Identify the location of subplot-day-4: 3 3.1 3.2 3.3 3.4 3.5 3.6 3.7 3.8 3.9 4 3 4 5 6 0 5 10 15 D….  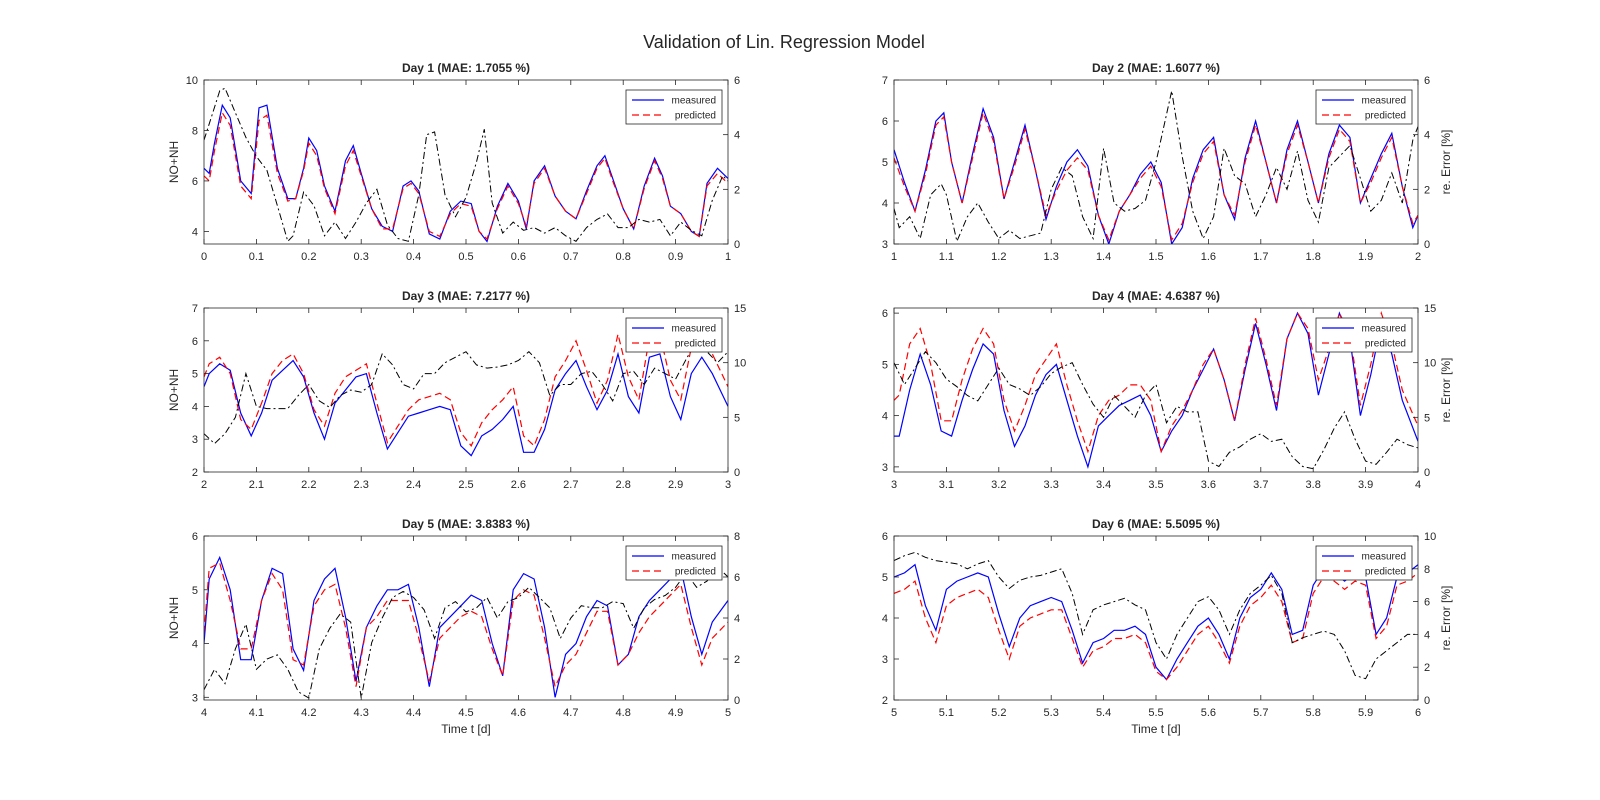
(1167, 390).